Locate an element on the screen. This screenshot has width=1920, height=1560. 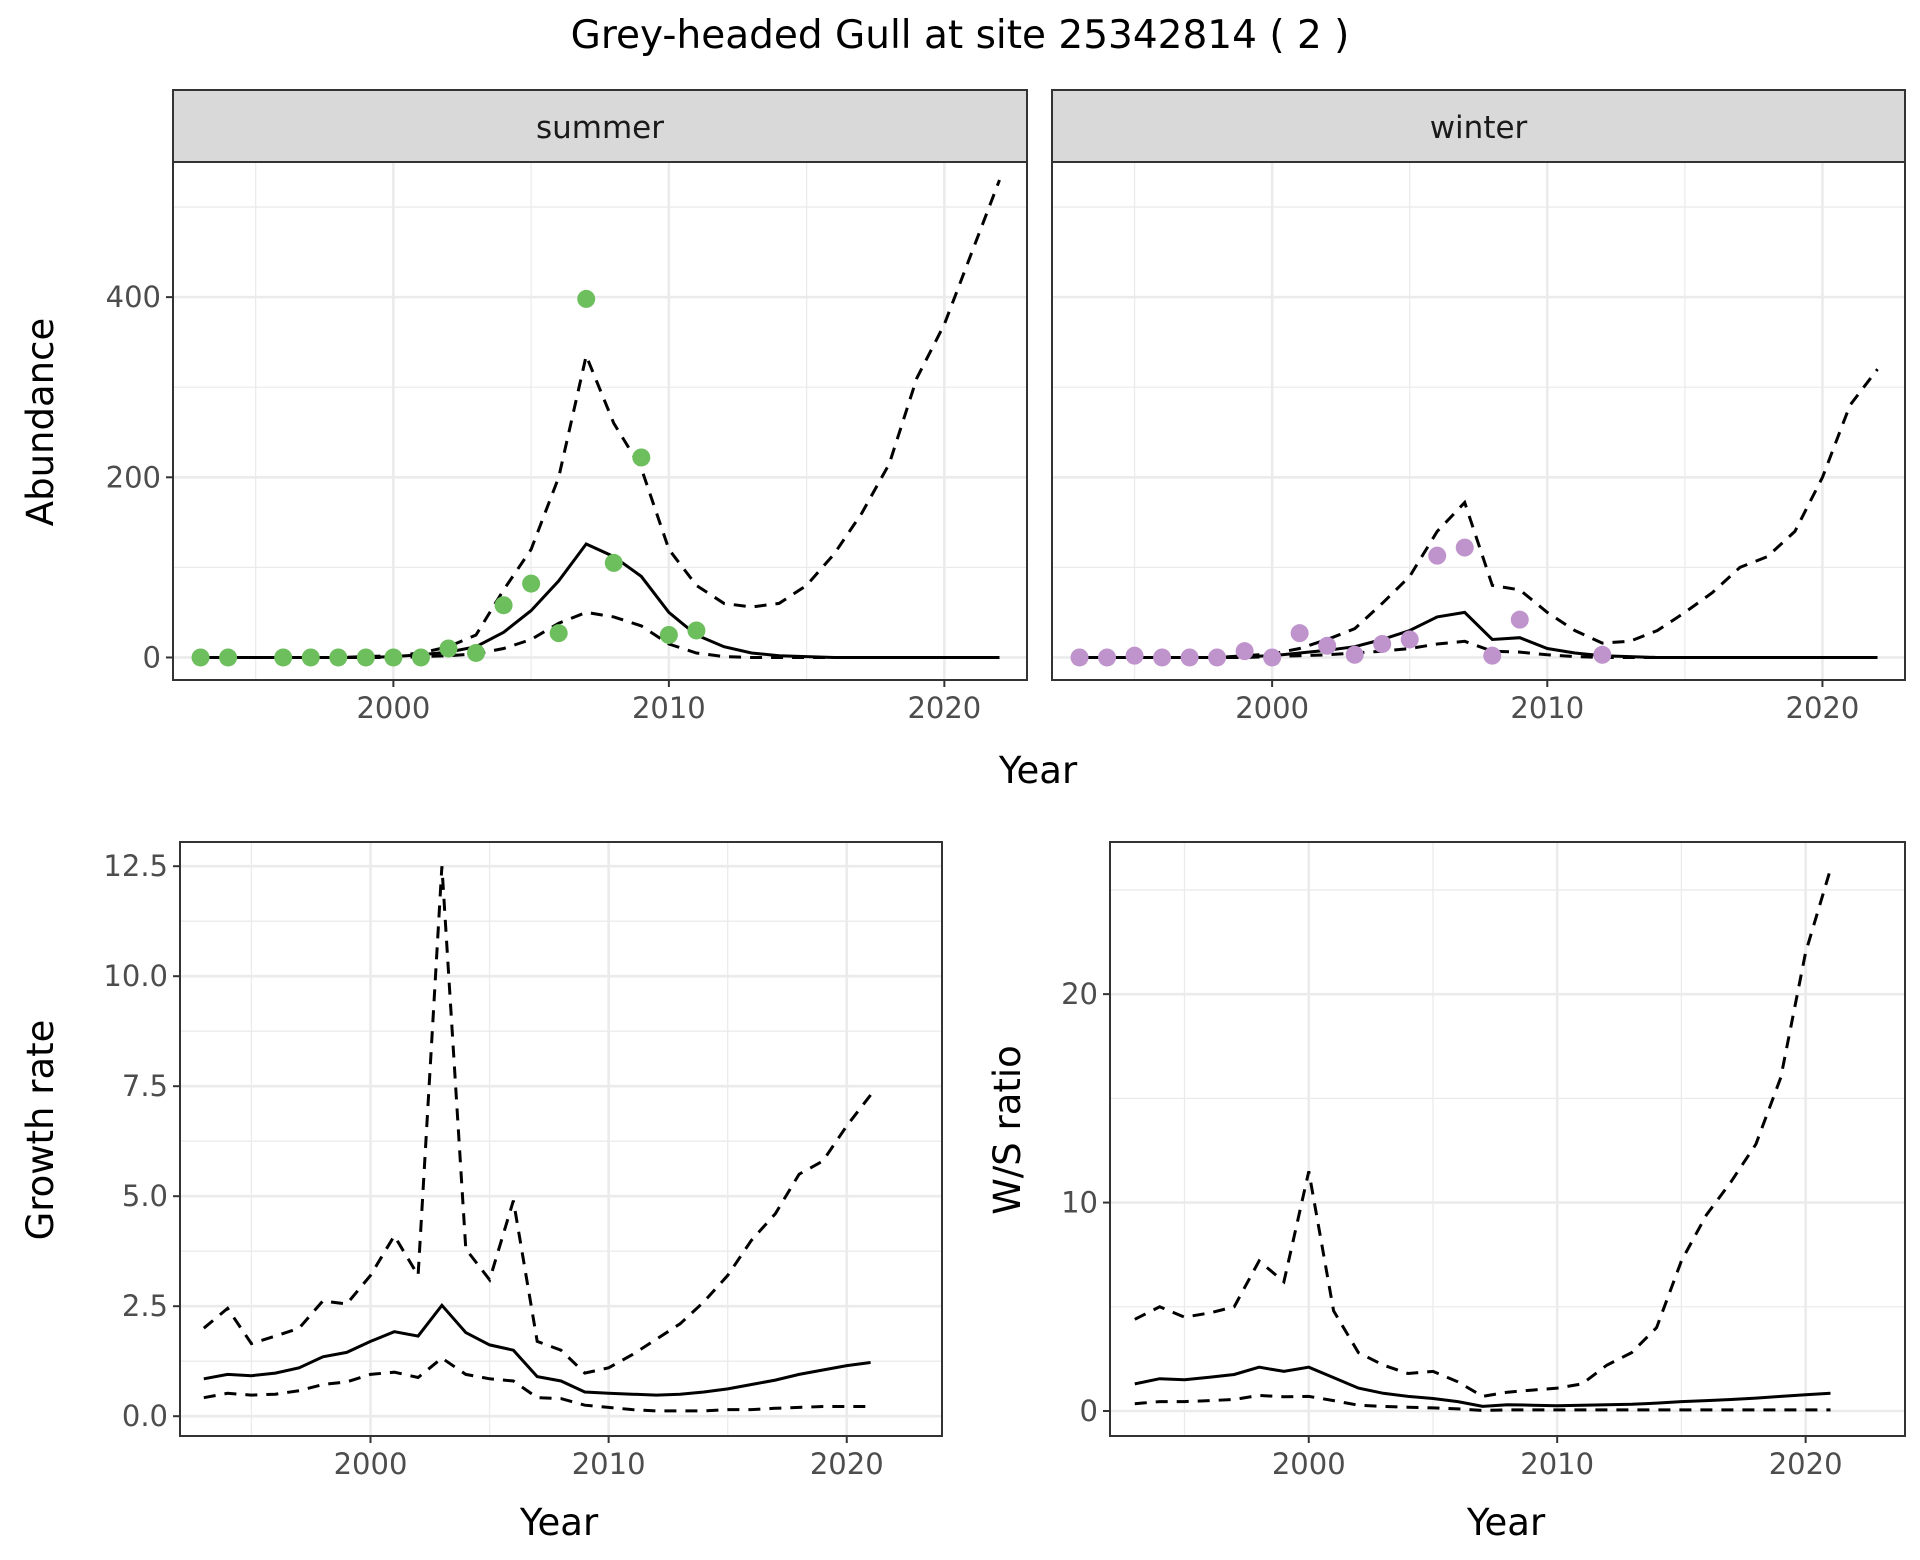
facet-strip-label: summer is located at coordinates (600, 128).